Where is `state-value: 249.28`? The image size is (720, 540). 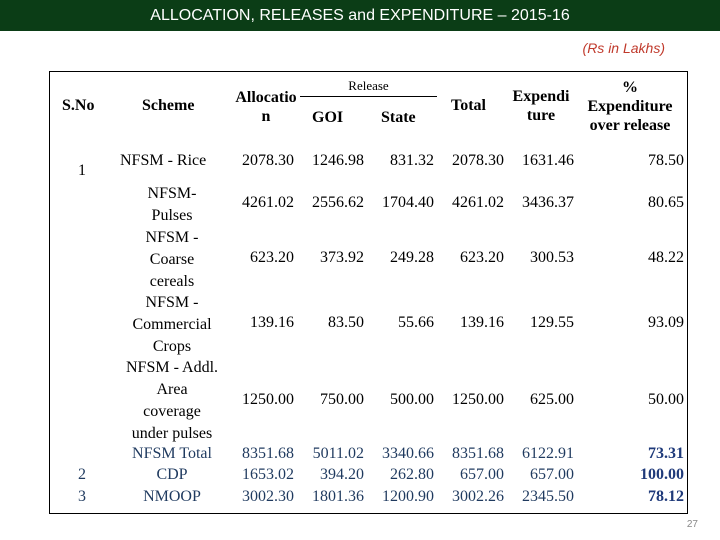
state-value: 249.28 is located at coordinates (412, 257).